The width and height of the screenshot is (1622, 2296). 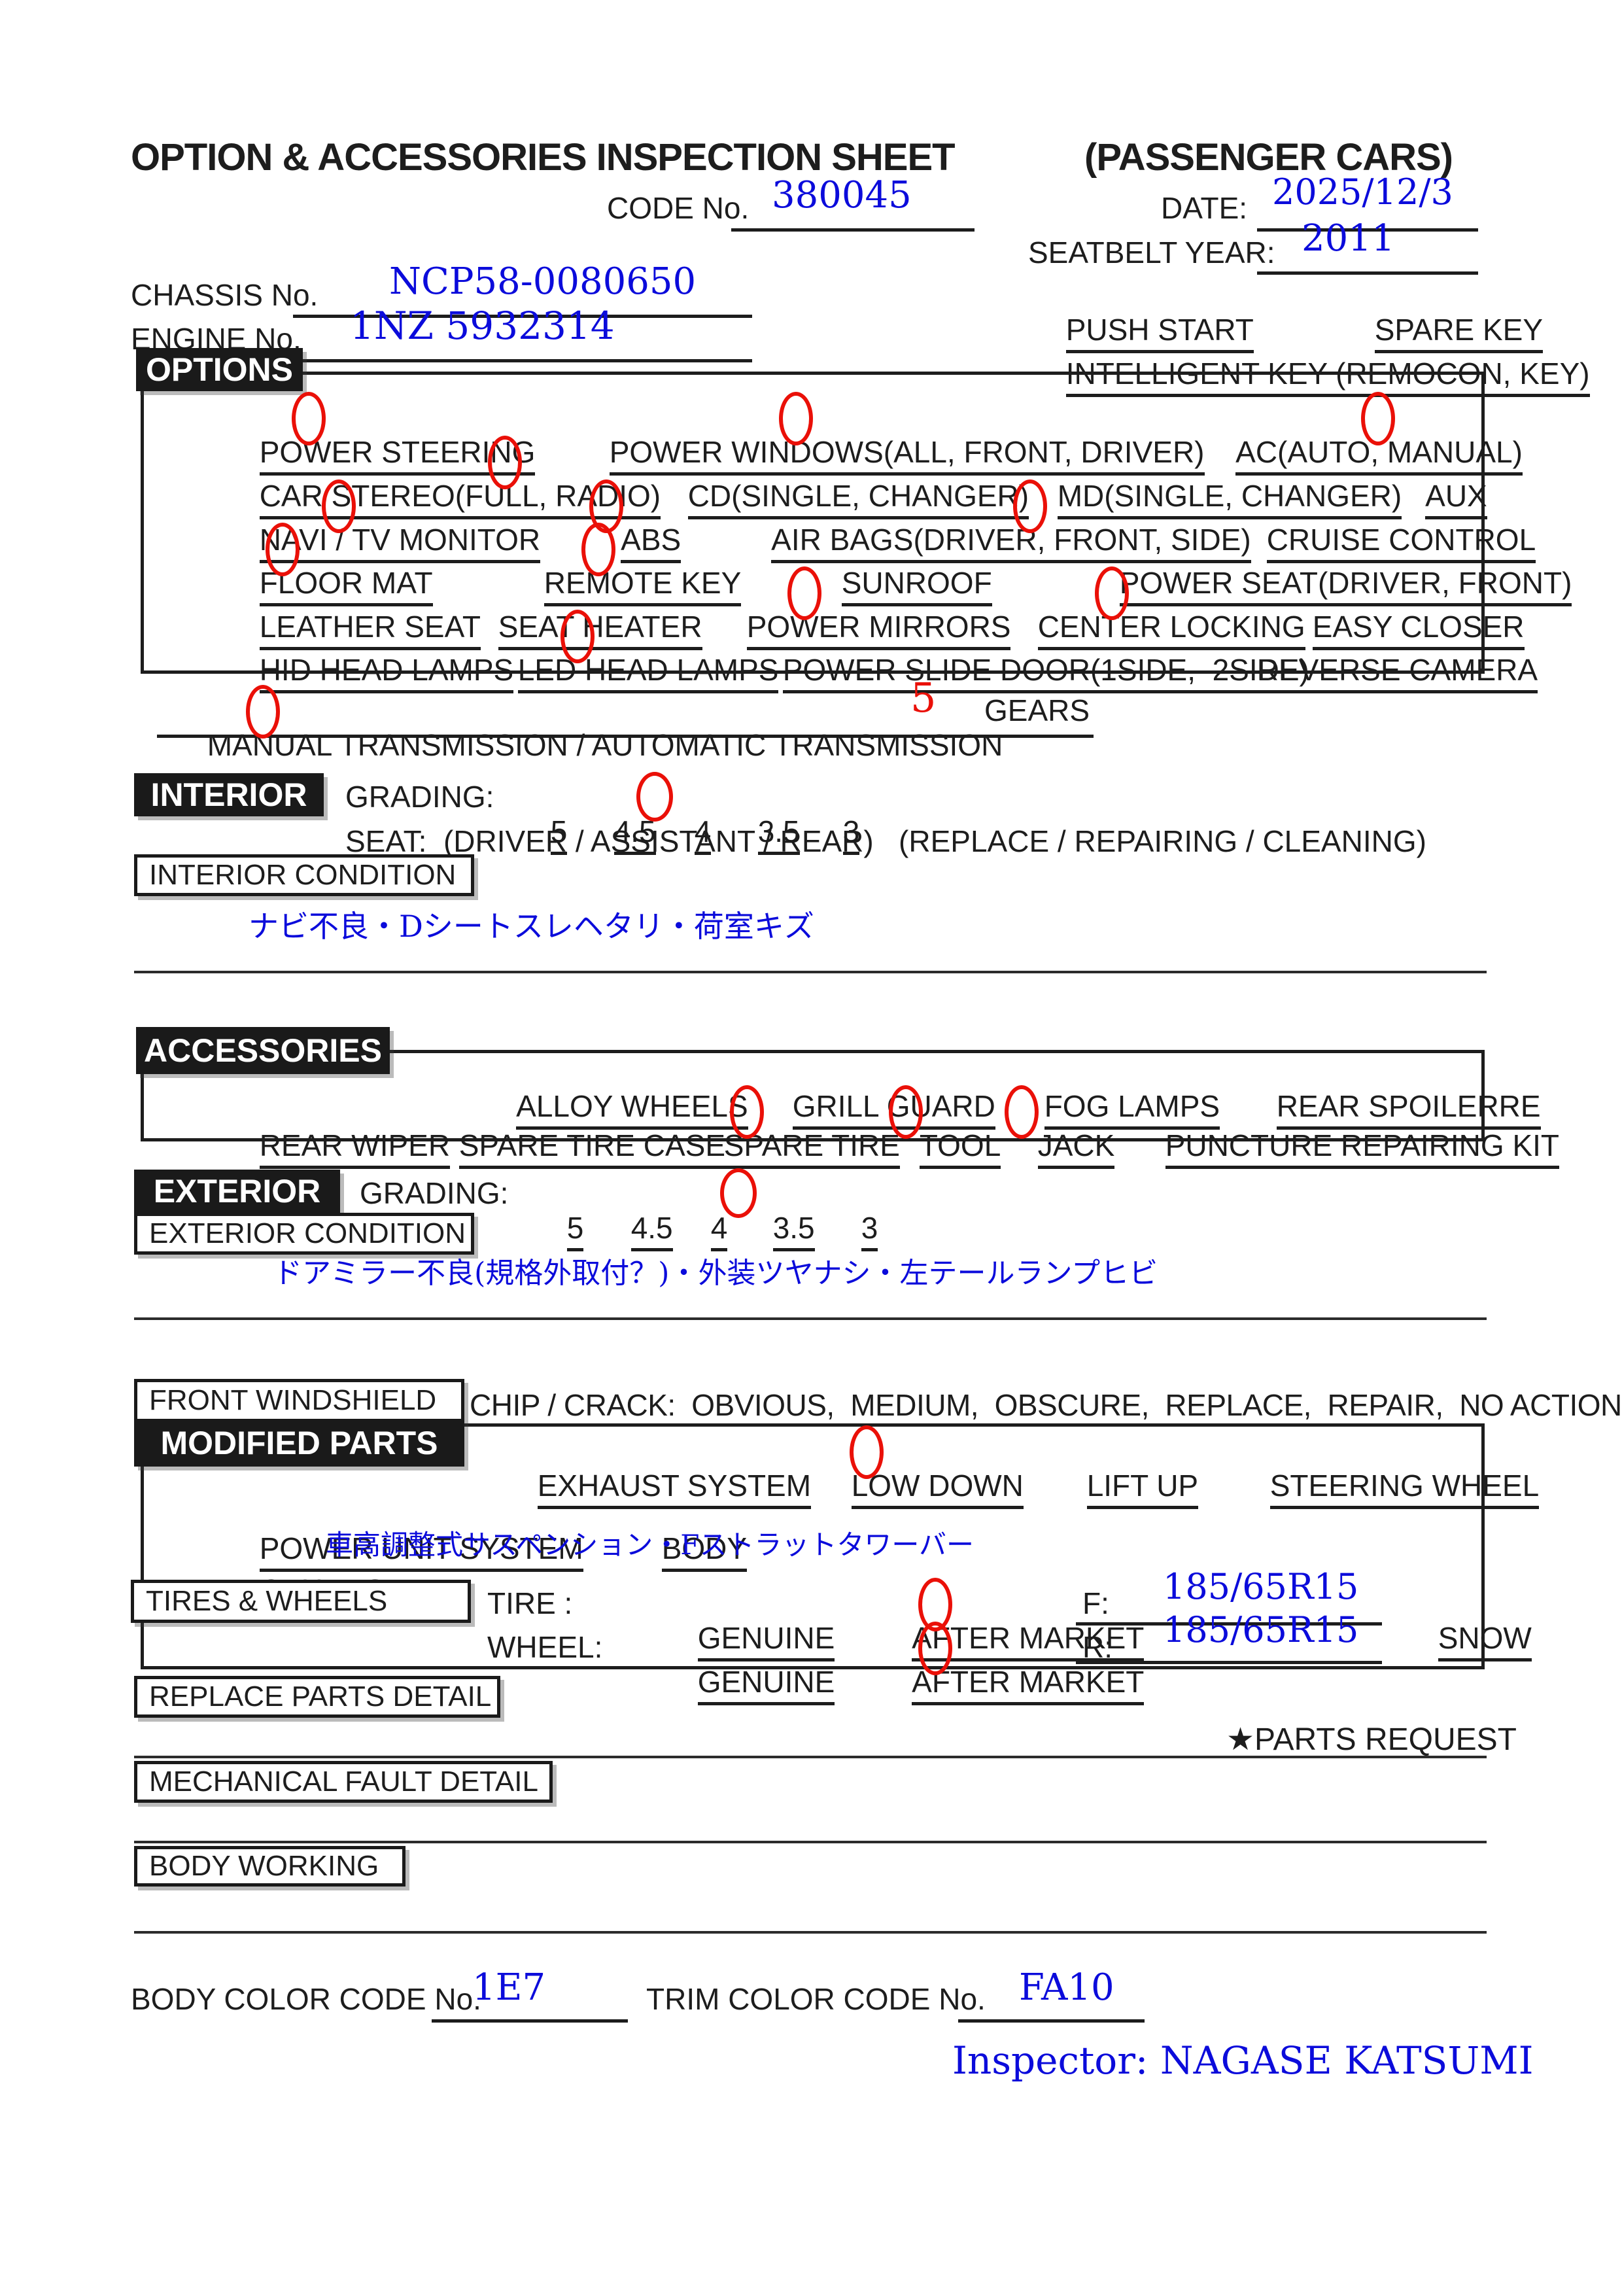 I want to click on red-circle-mark, so click(x=606, y=506).